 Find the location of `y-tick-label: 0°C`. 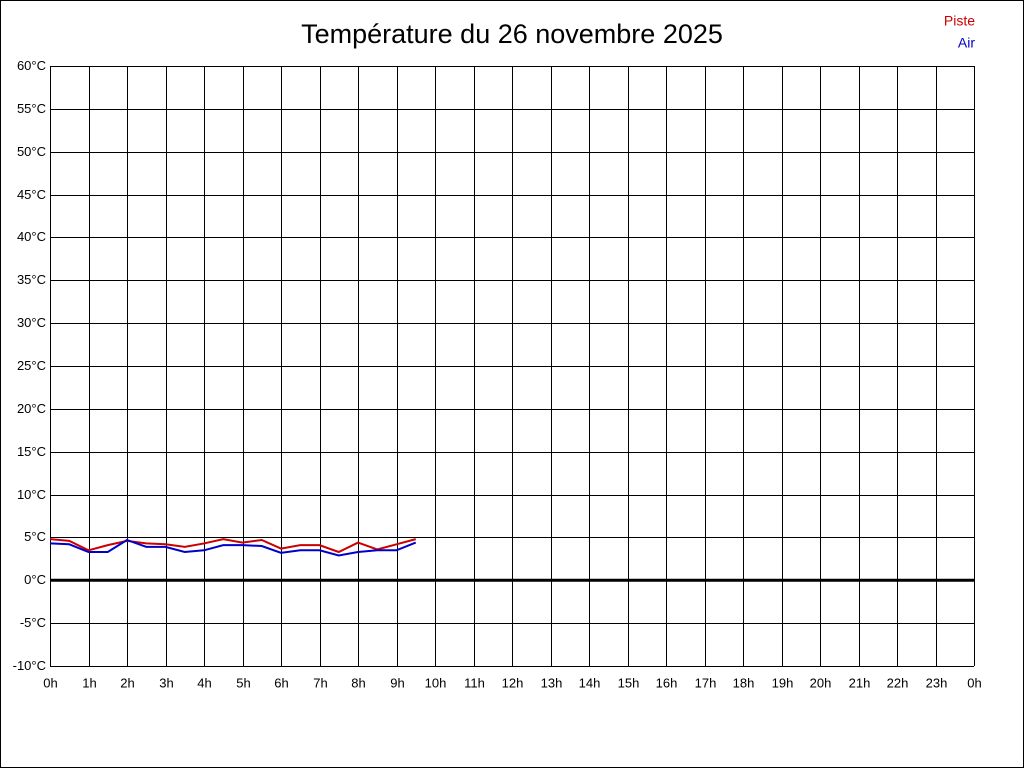

y-tick-label: 0°C is located at coordinates (35, 579).